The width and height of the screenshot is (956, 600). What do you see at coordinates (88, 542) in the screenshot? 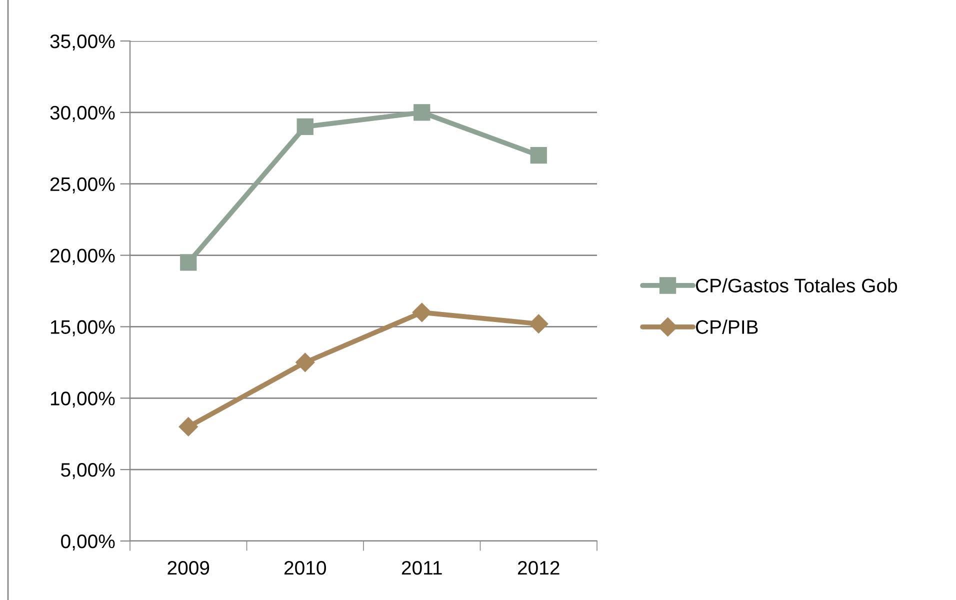
I see `y-tick-label: 0,00%` at bounding box center [88, 542].